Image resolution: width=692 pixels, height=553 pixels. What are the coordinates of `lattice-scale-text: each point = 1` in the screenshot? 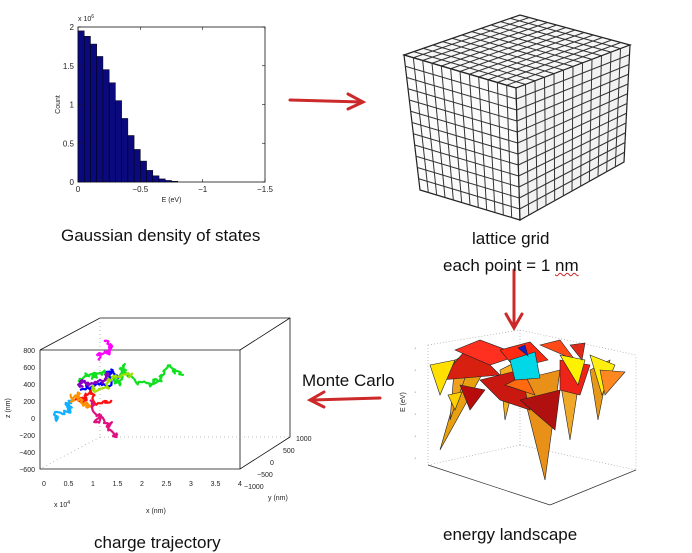 It's located at (499, 265).